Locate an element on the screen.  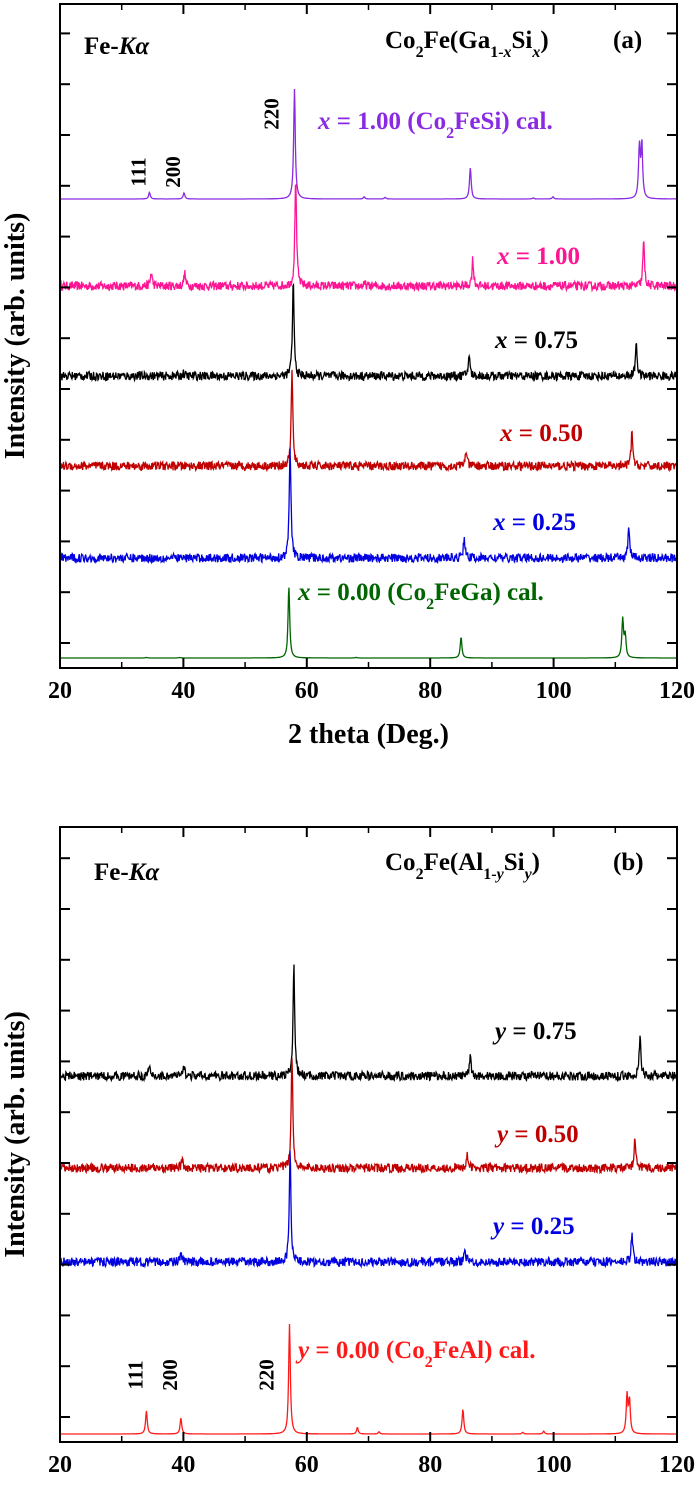
series-label-2: y = 0.50 is located at coordinates (536, 1134).